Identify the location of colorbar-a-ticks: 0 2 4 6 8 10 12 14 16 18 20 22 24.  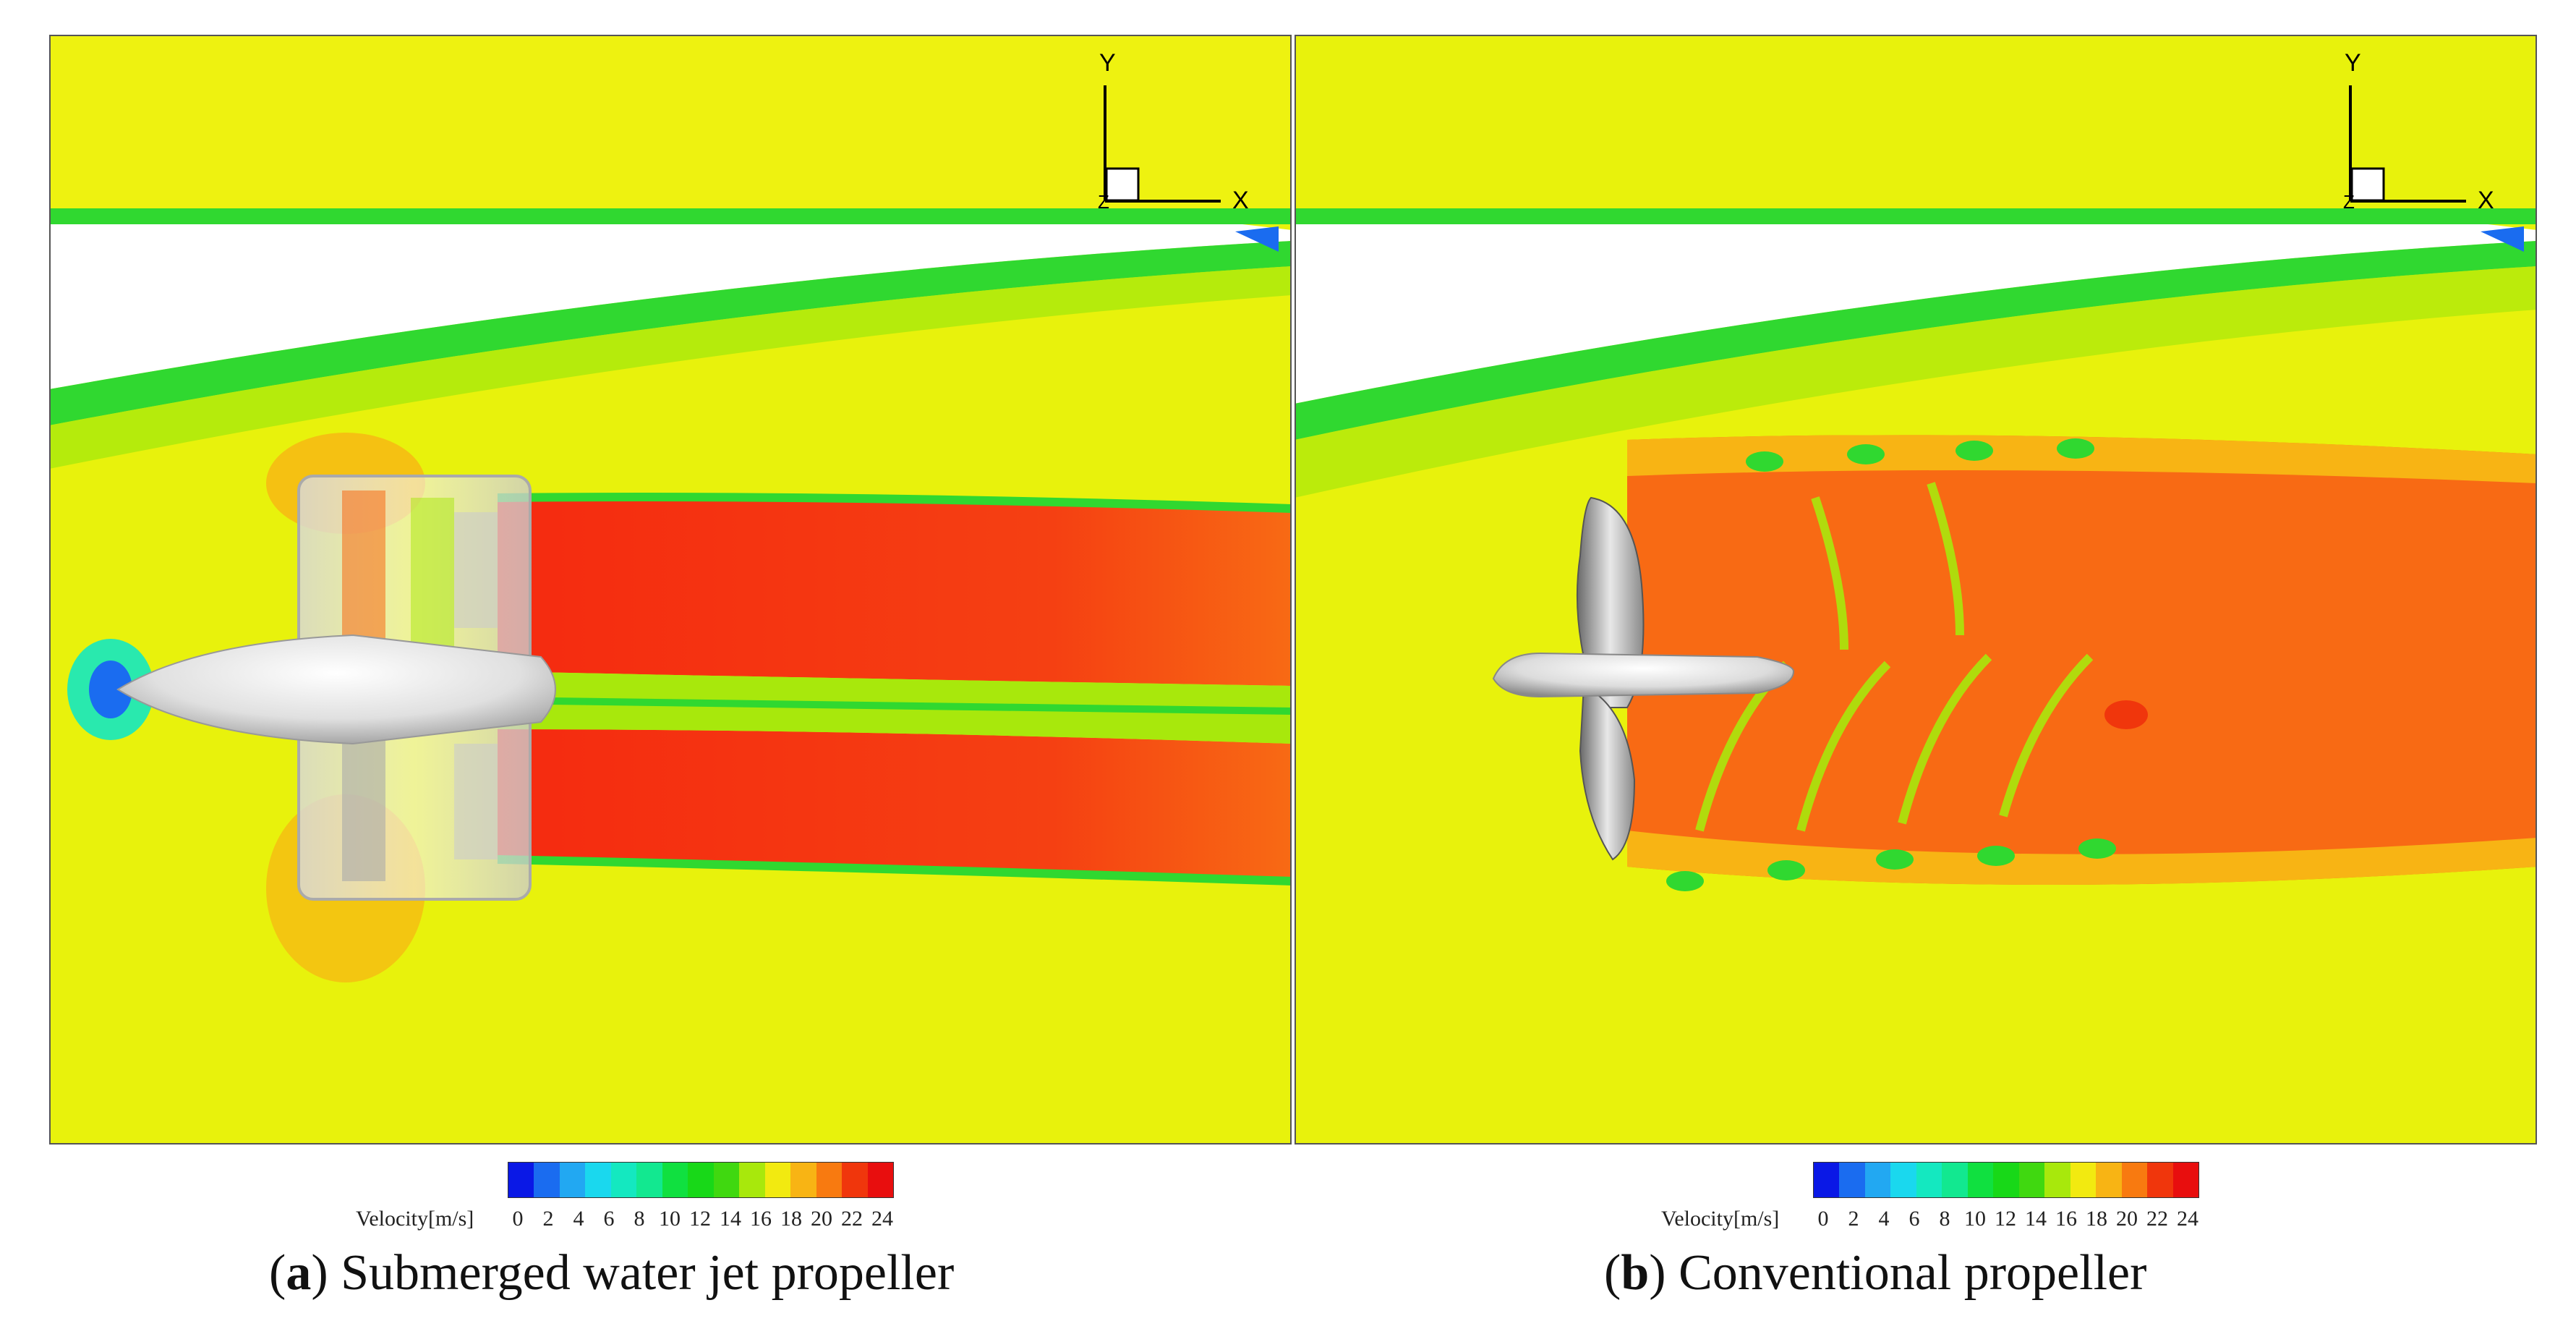
(710, 1220).